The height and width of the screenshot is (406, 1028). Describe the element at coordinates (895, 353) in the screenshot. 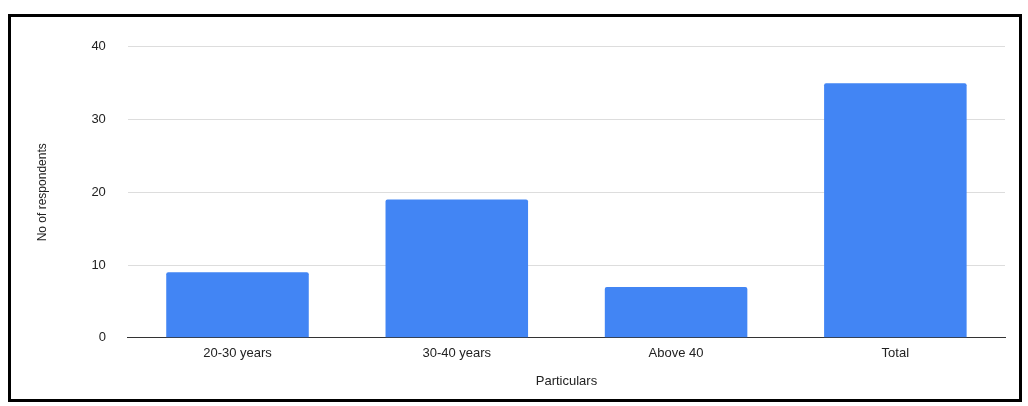

I see `x-tick-label: Total` at that location.